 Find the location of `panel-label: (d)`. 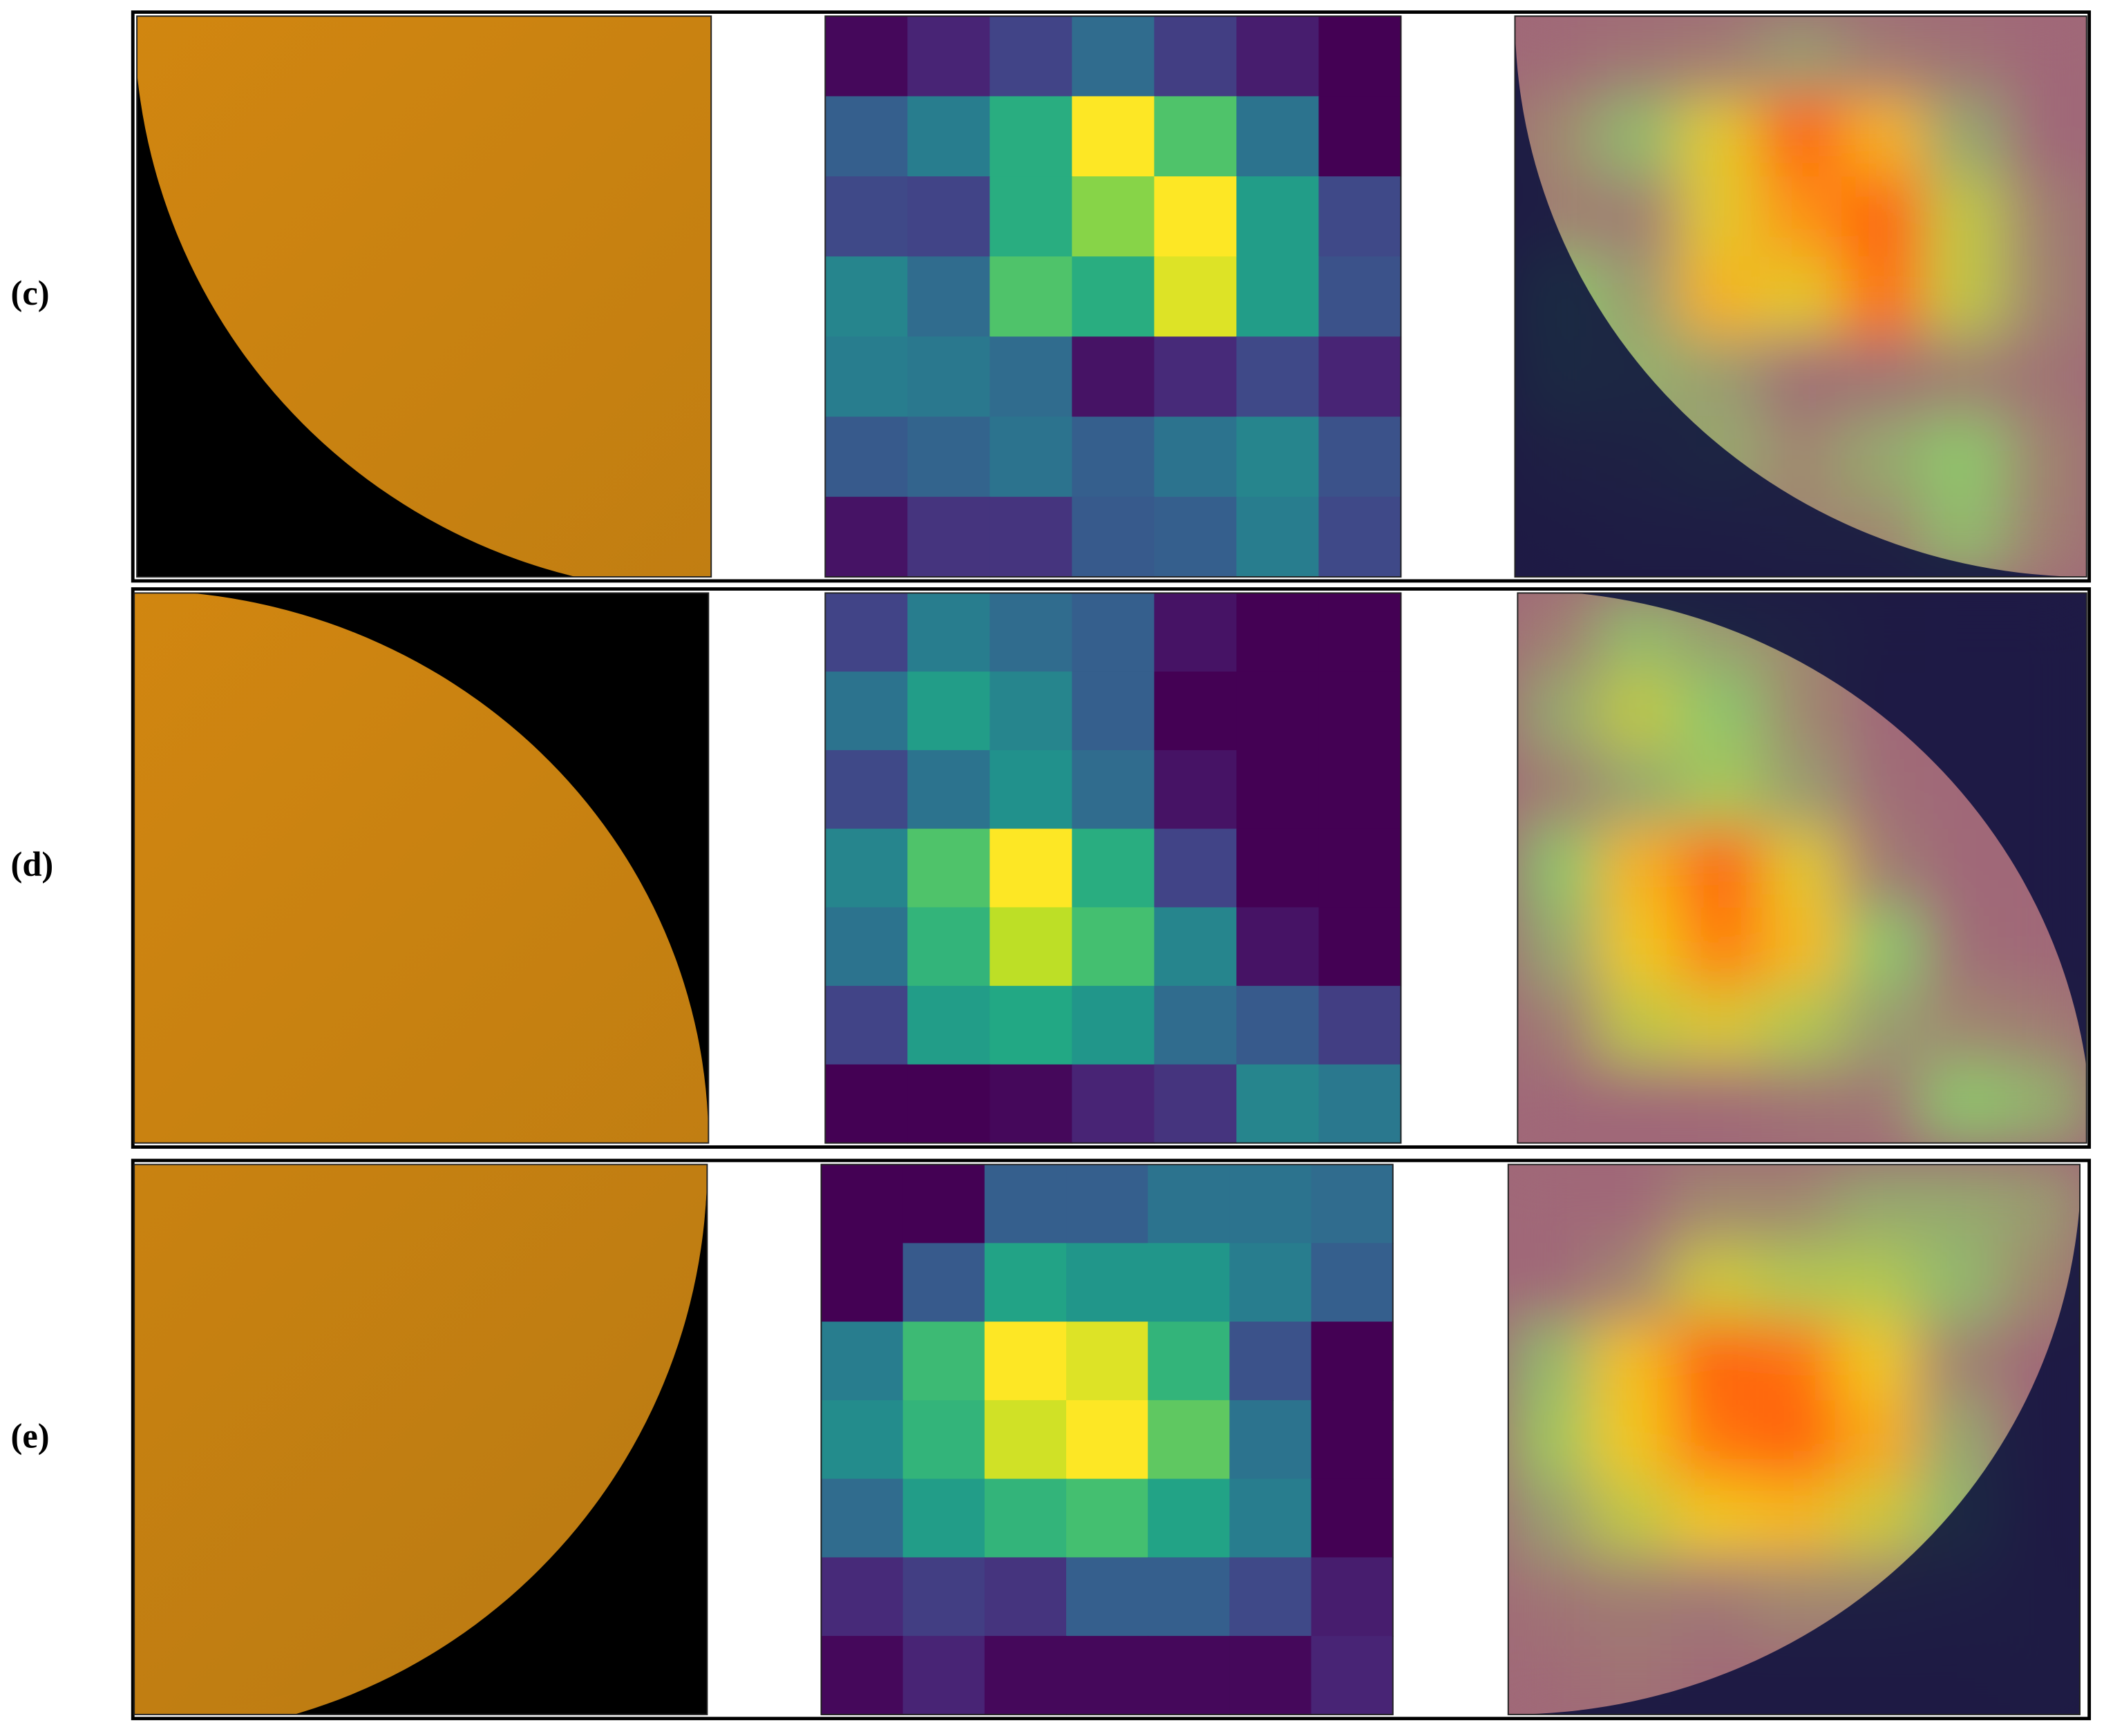

panel-label: (d) is located at coordinates (33, 864).